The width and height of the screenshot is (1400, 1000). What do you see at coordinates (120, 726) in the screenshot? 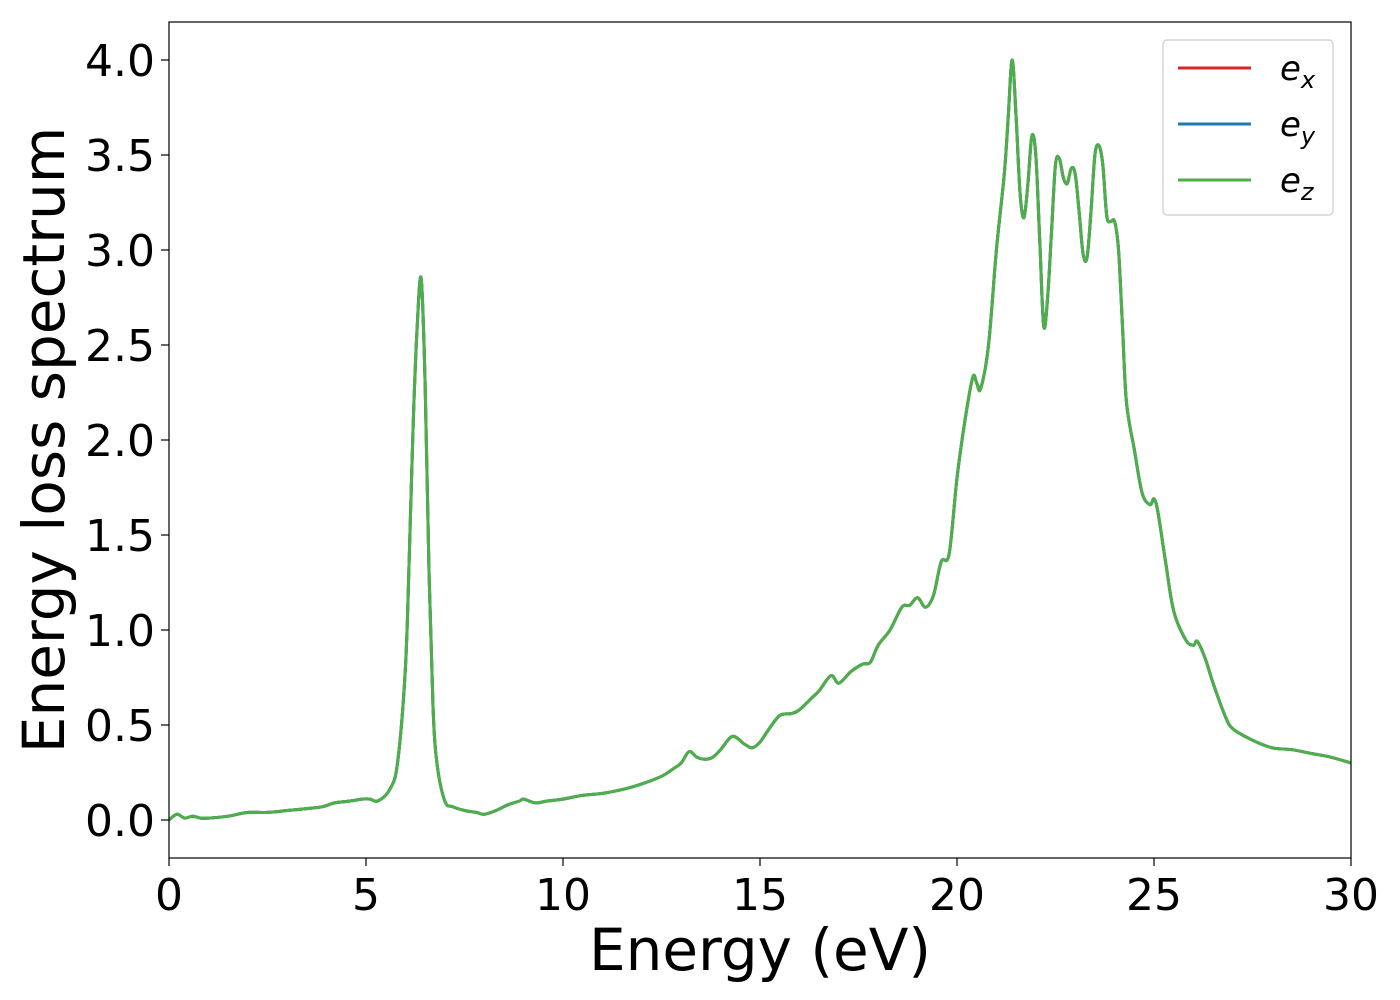
I see `y-tick-label: 0.5` at bounding box center [120, 726].